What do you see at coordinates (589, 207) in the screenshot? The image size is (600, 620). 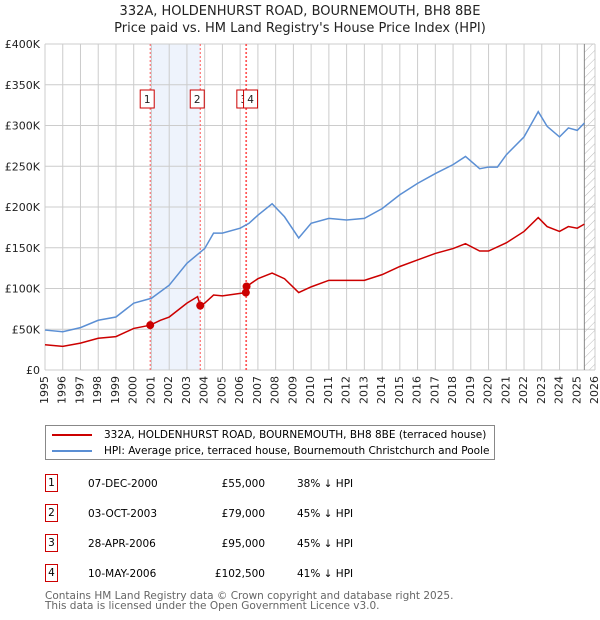 I see `forecast-hatch` at bounding box center [589, 207].